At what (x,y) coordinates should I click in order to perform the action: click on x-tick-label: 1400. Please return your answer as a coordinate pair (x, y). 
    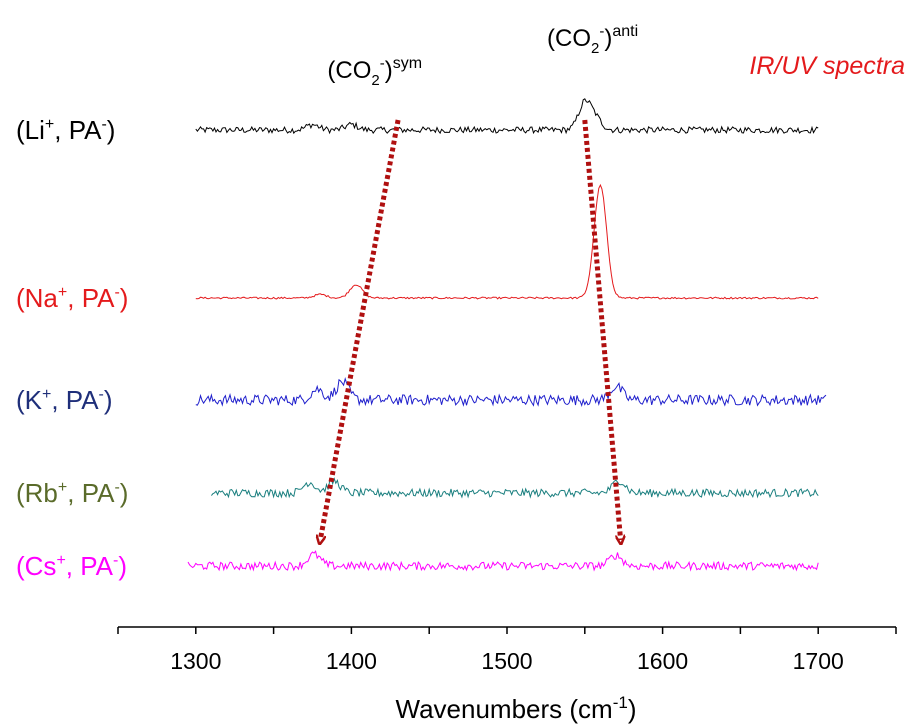
    Looking at the image, I should click on (351, 661).